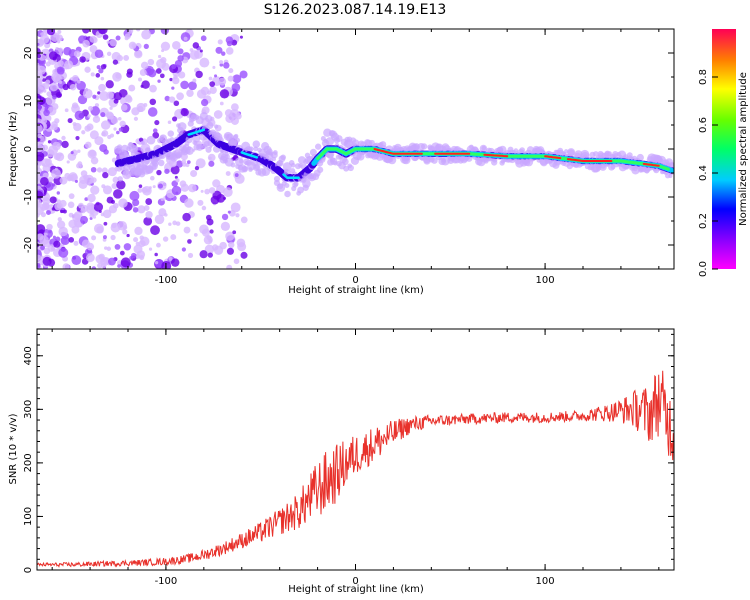  I want to click on colorbar-label: Normalized spectral amplitude, so click(743, 149).